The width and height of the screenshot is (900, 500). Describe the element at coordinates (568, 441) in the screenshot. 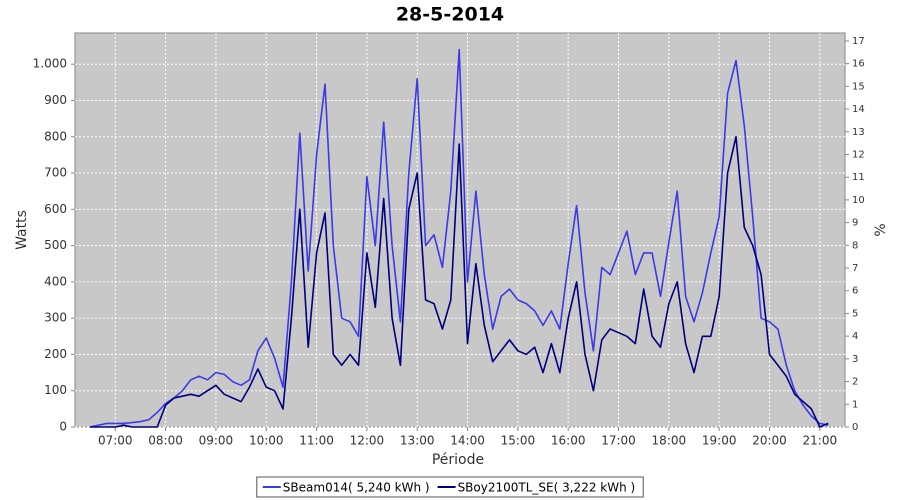

I see `x-tick-label: 16:00` at that location.